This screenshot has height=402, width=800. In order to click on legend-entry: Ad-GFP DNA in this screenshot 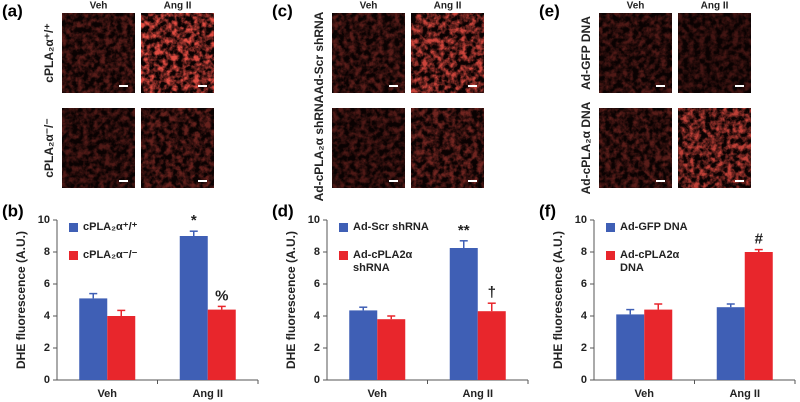, I will do `click(654, 227)`.